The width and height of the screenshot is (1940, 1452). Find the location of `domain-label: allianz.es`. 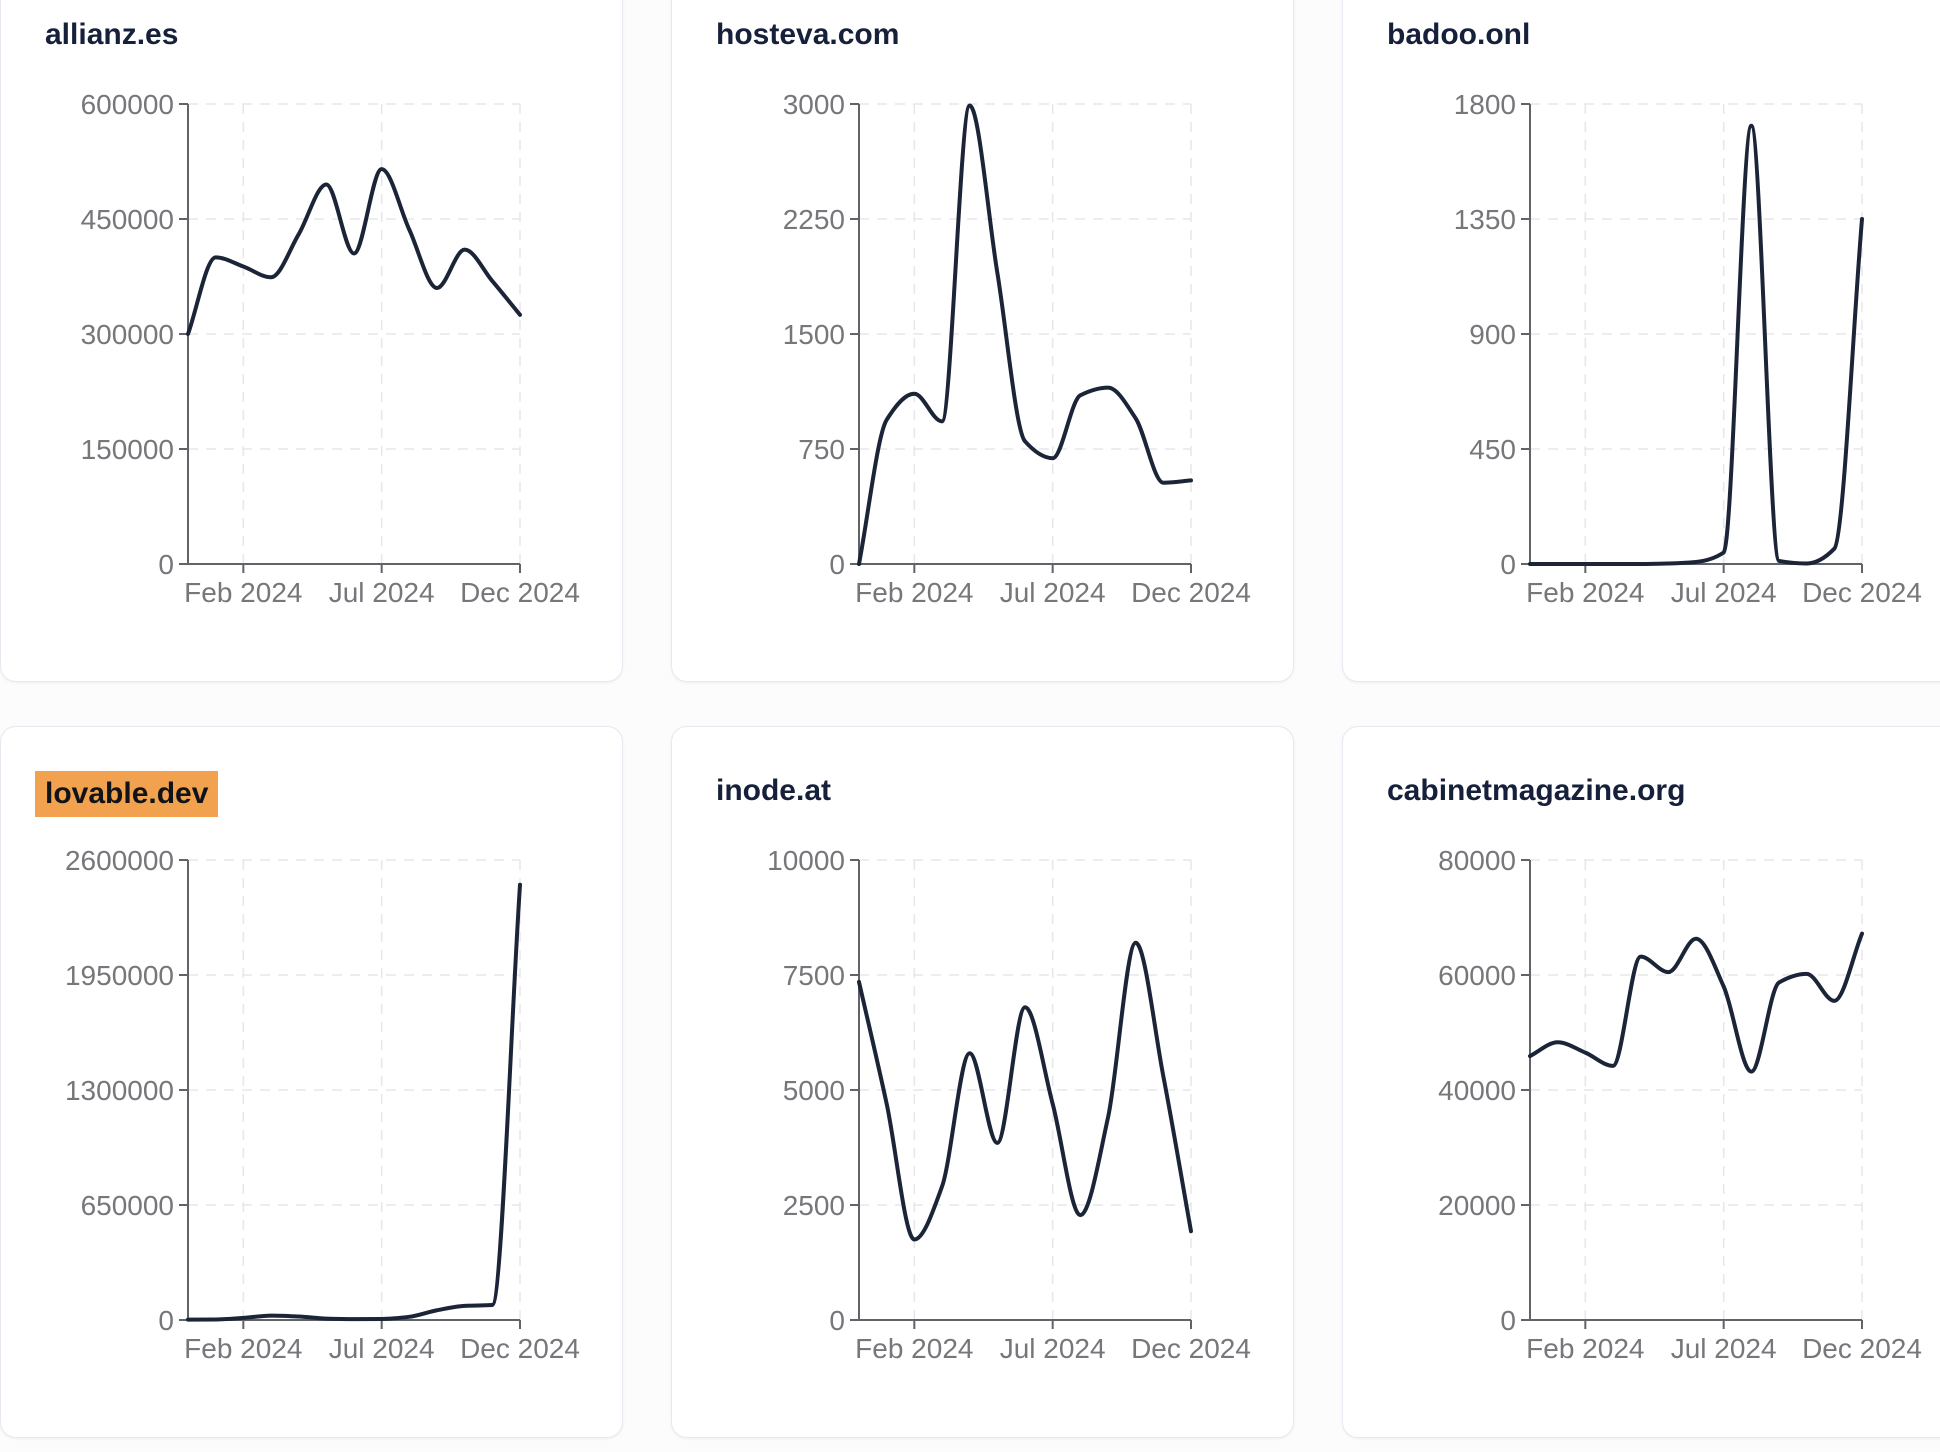

domain-label: allianz.es is located at coordinates (112, 34).